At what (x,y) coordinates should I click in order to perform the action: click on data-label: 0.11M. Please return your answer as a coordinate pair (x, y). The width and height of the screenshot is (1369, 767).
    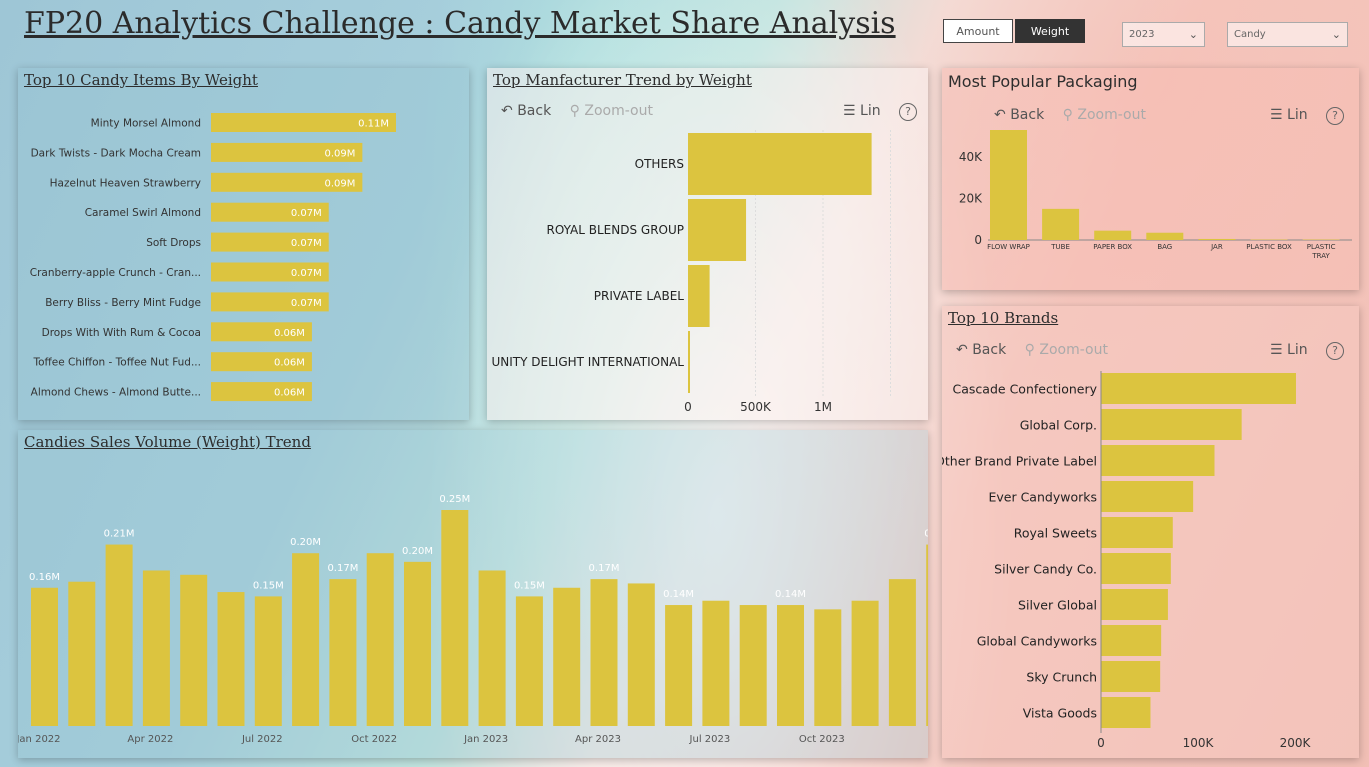
    Looking at the image, I should click on (373, 124).